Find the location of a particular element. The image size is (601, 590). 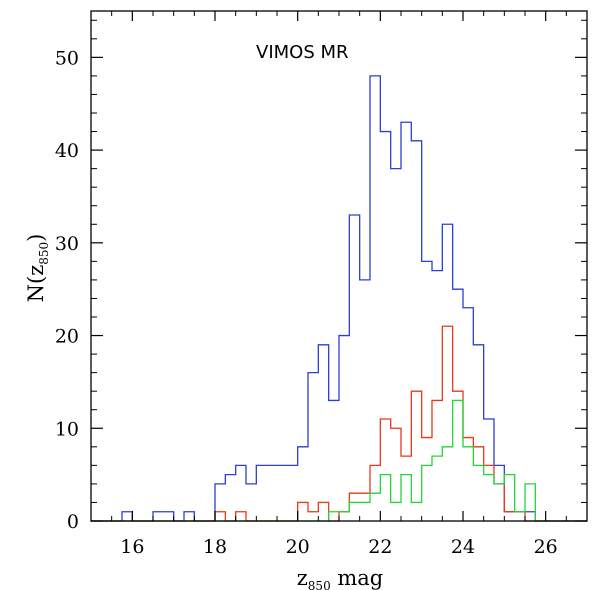

x-axis-title-suffix: mag is located at coordinates (357, 578).